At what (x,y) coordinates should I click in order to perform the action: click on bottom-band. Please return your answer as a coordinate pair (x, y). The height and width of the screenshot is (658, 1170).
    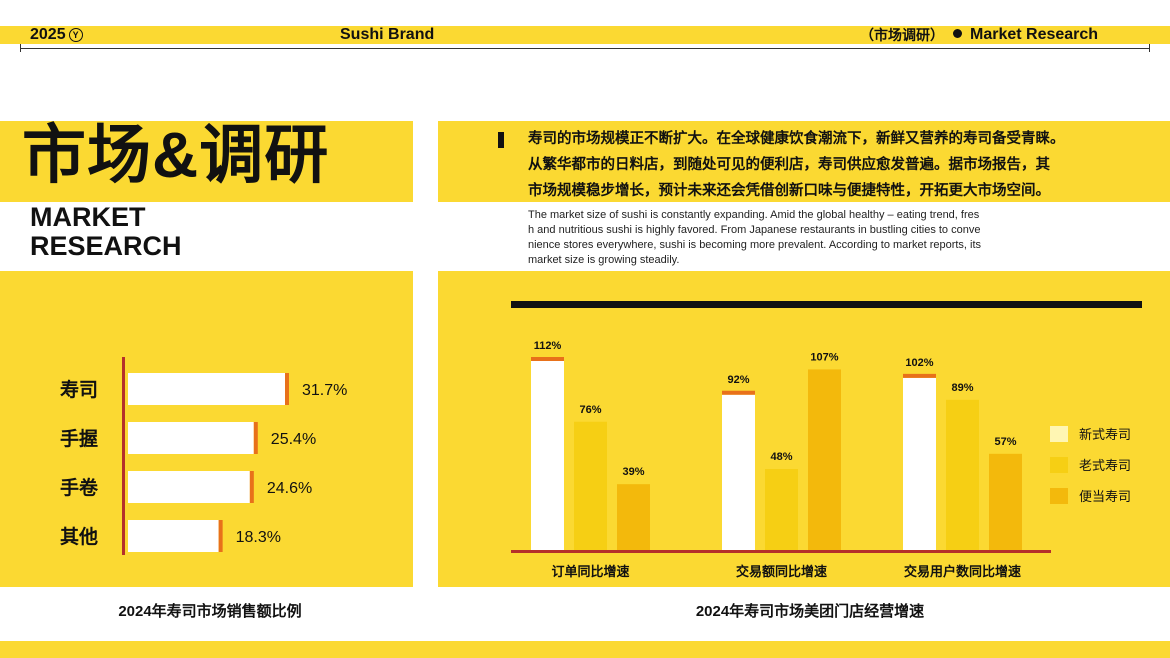
    Looking at the image, I should click on (585, 649).